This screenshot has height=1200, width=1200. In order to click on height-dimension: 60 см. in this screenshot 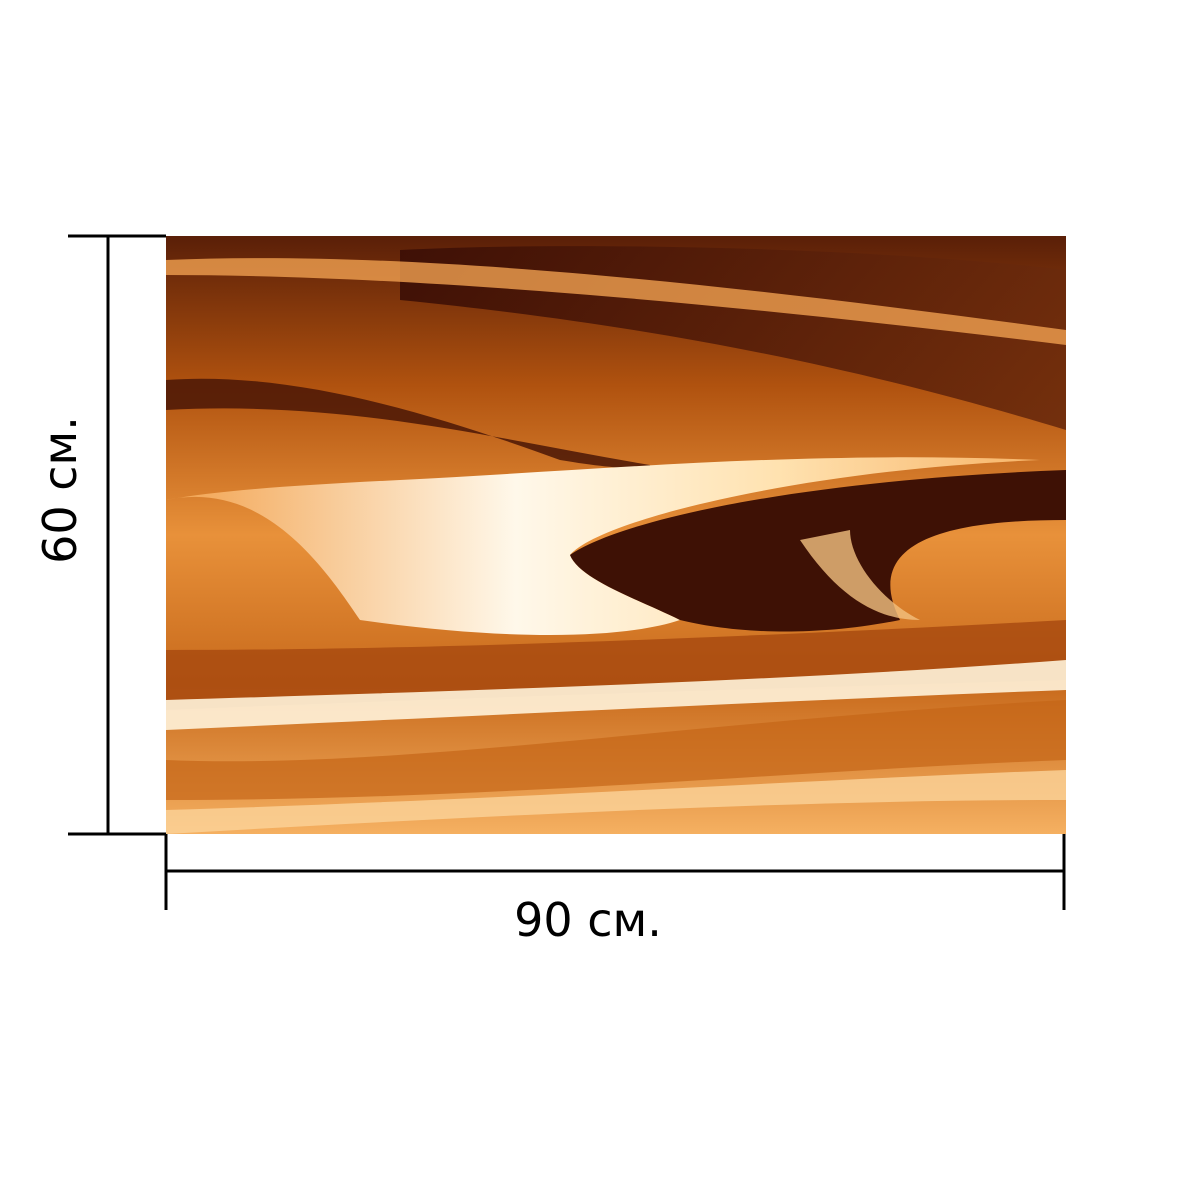, I will do `click(99, 535)`.